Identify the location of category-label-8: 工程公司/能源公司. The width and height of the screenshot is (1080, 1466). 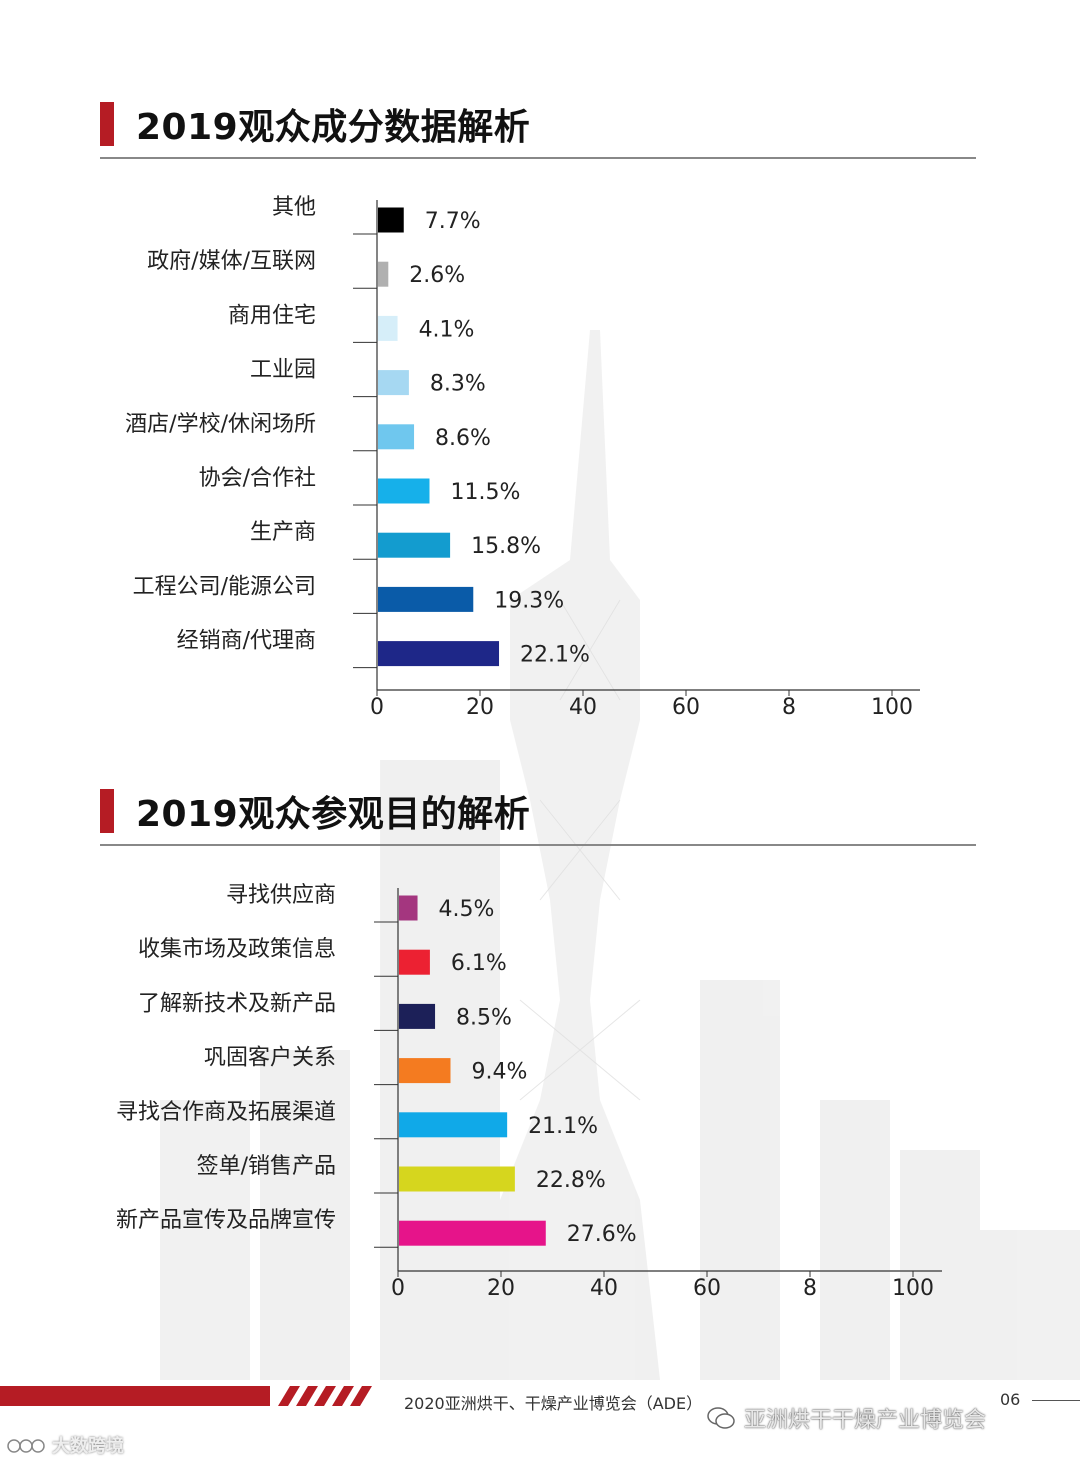
(224, 586).